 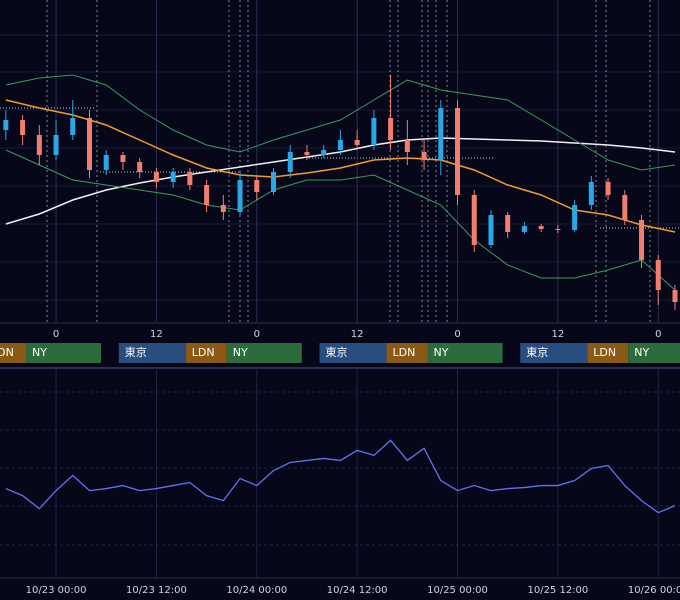 I want to click on x-tick-label: 10/25 12:00, so click(x=557, y=590).